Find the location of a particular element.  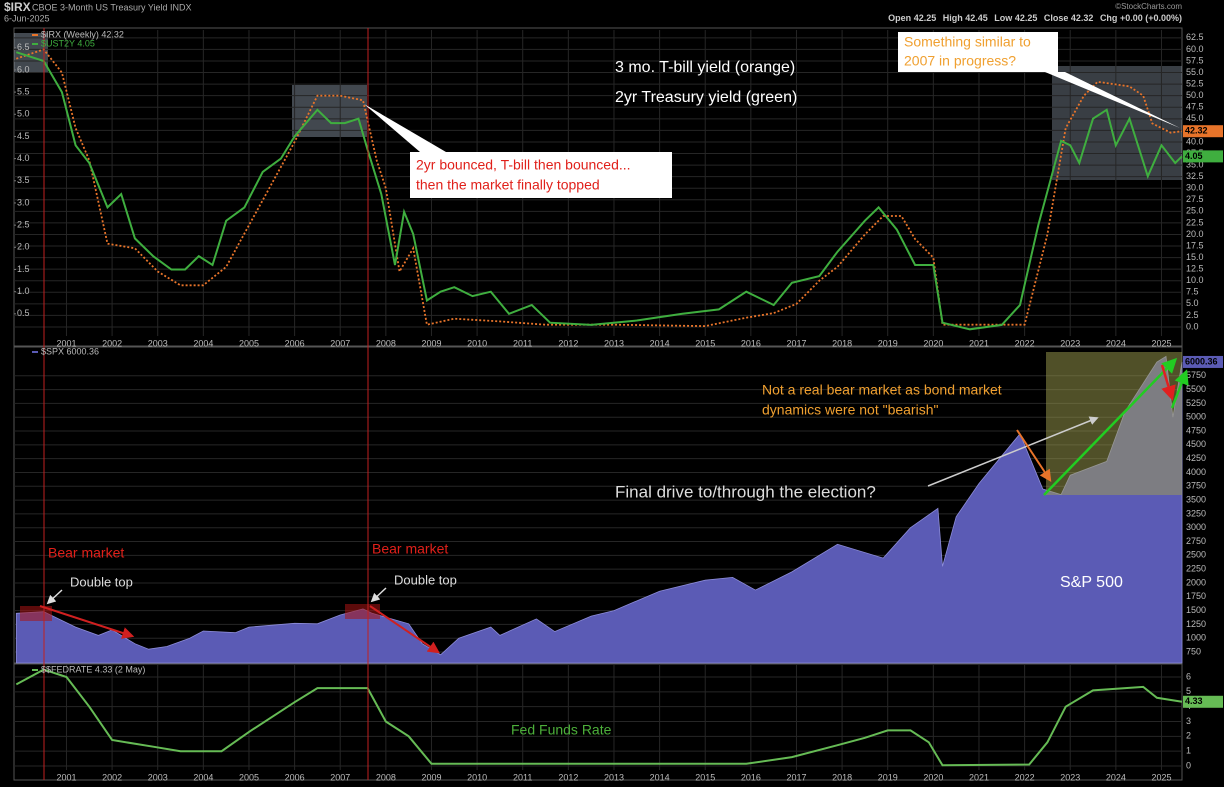

y-tick-label: 750 is located at coordinates (1193, 651).